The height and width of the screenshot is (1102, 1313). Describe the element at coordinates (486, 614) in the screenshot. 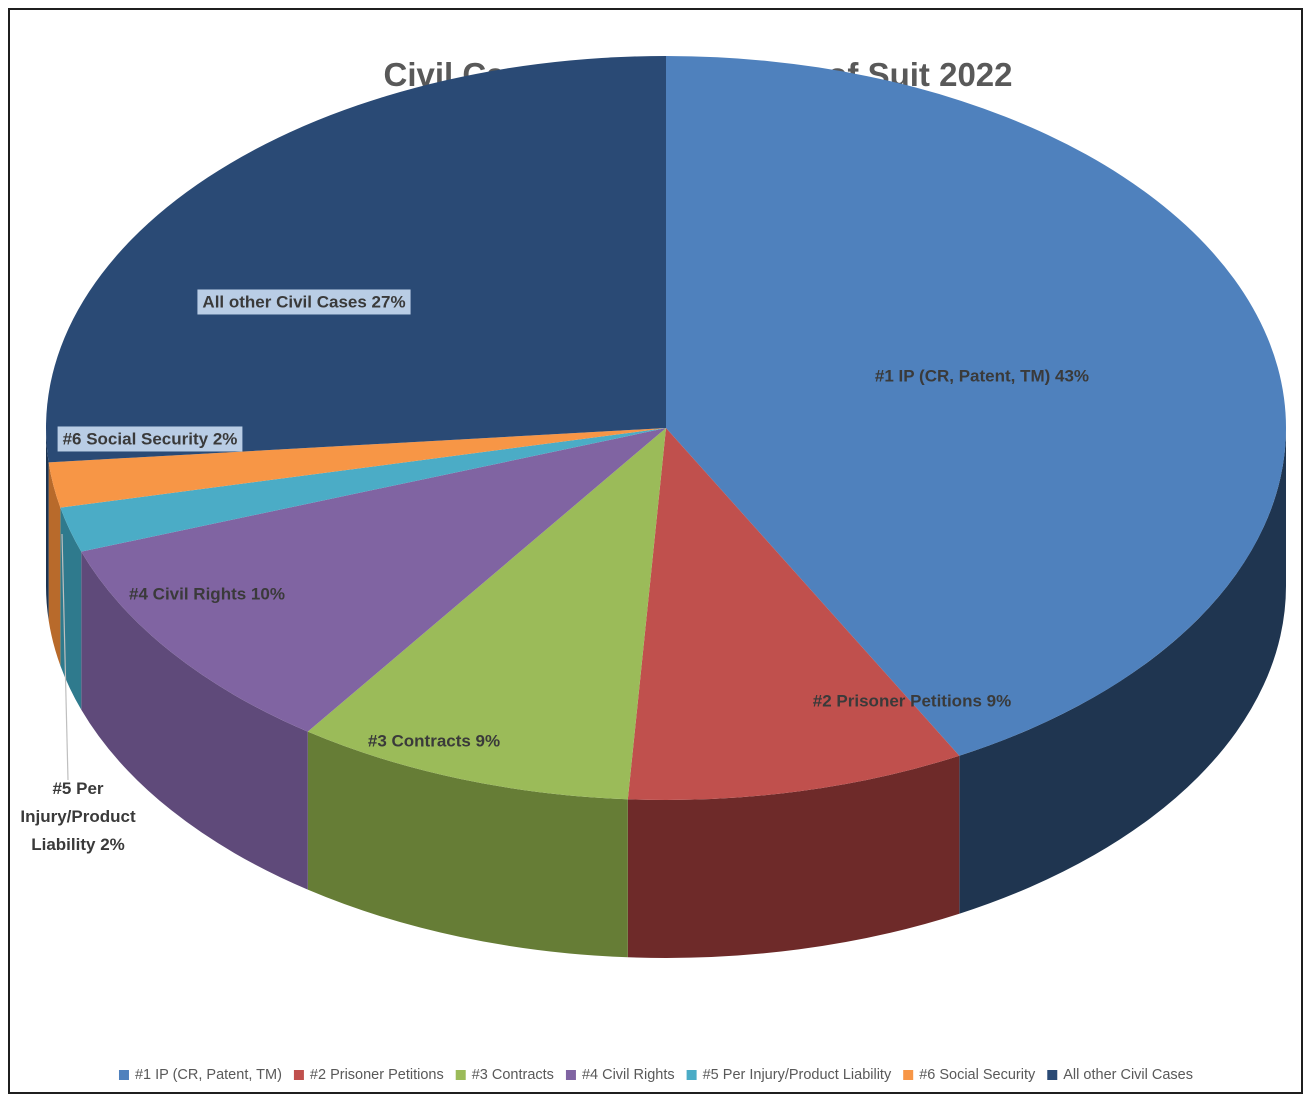

I see `slice-contracts` at that location.